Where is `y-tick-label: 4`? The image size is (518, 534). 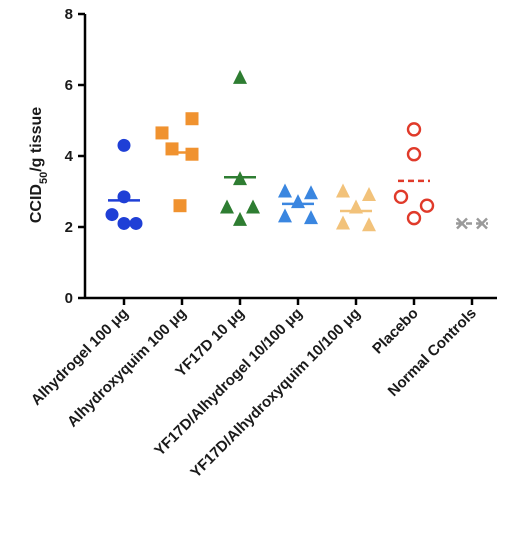
y-tick-label: 4 is located at coordinates (69, 156).